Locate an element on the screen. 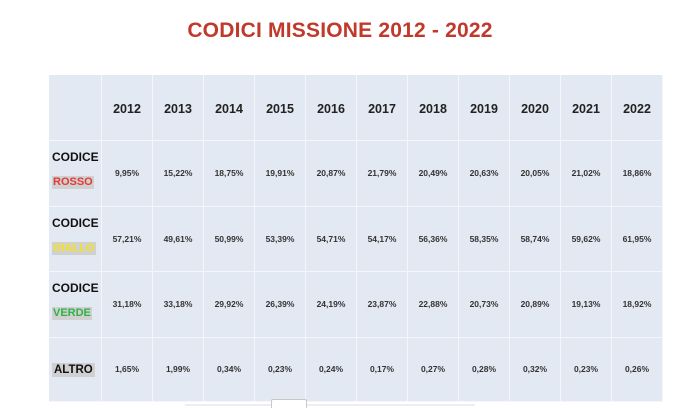  table-cell: 20,63% is located at coordinates (484, 174).